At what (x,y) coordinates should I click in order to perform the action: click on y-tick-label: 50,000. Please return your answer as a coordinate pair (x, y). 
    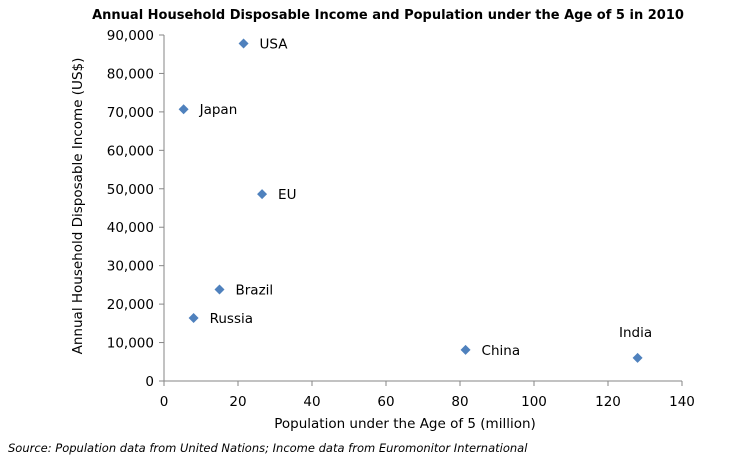
    Looking at the image, I should click on (130, 190).